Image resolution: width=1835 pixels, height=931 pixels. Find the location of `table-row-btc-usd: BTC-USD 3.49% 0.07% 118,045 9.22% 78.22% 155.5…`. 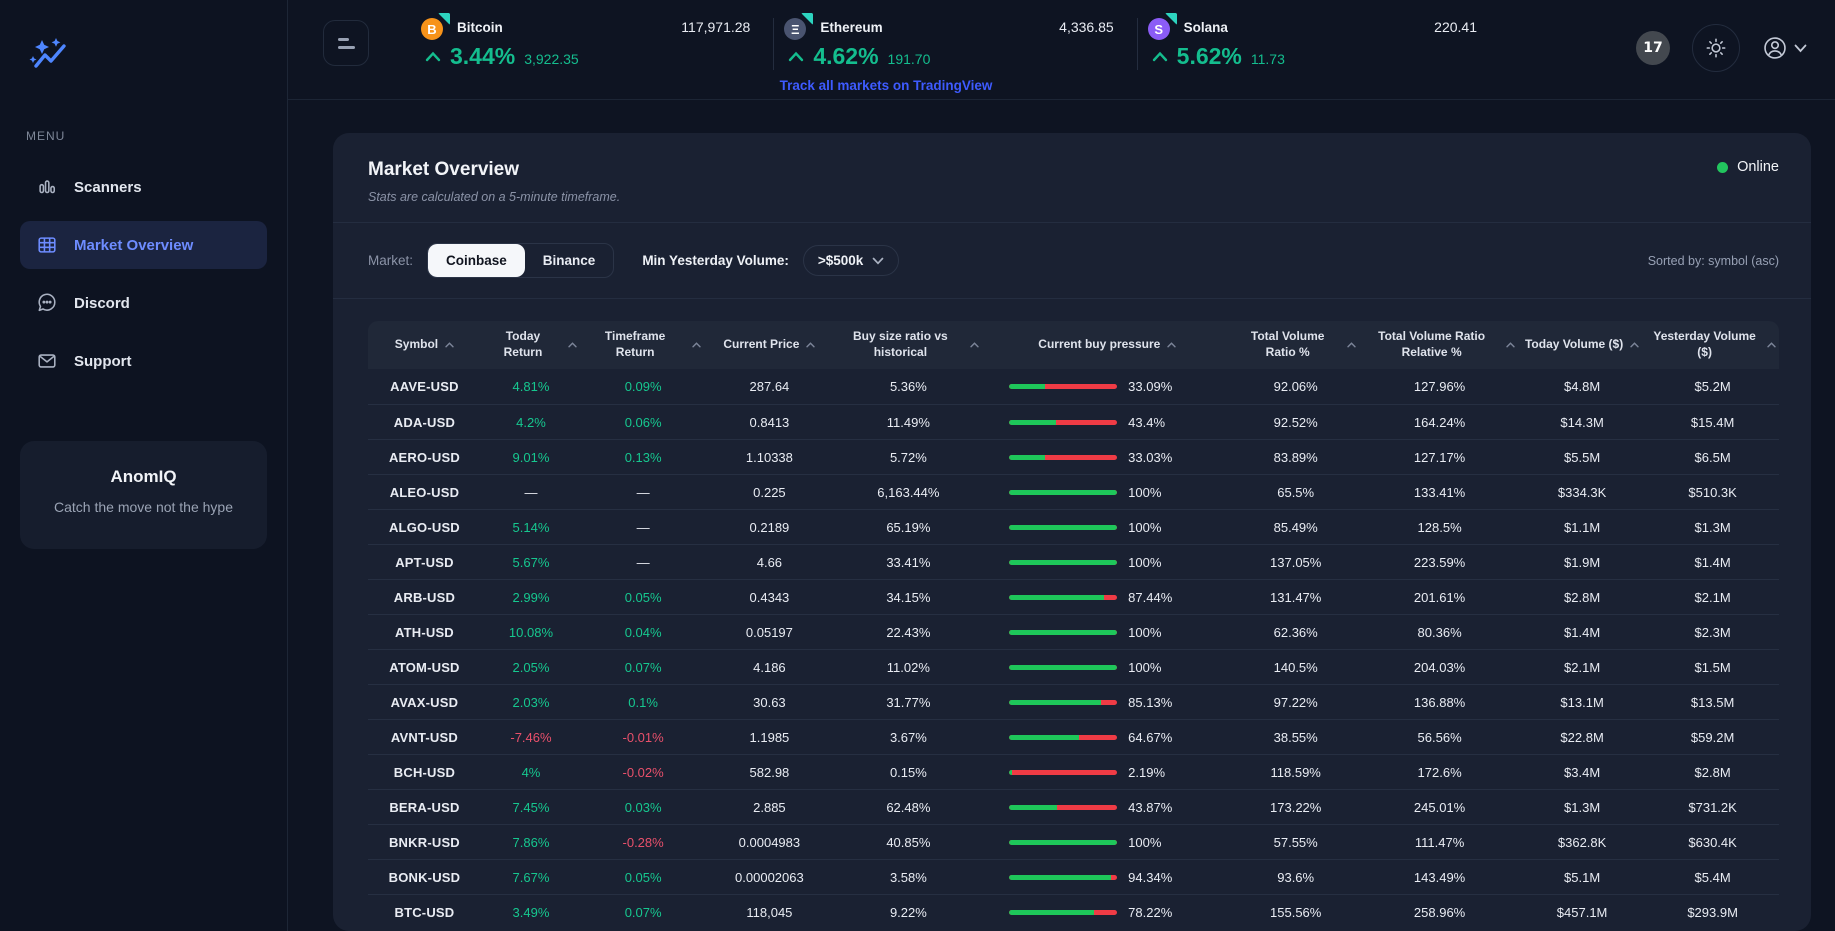

table-row-btc-usd: BTC-USD 3.49% 0.07% 118,045 9.22% 78.22% 155.5… is located at coordinates (1073, 911).